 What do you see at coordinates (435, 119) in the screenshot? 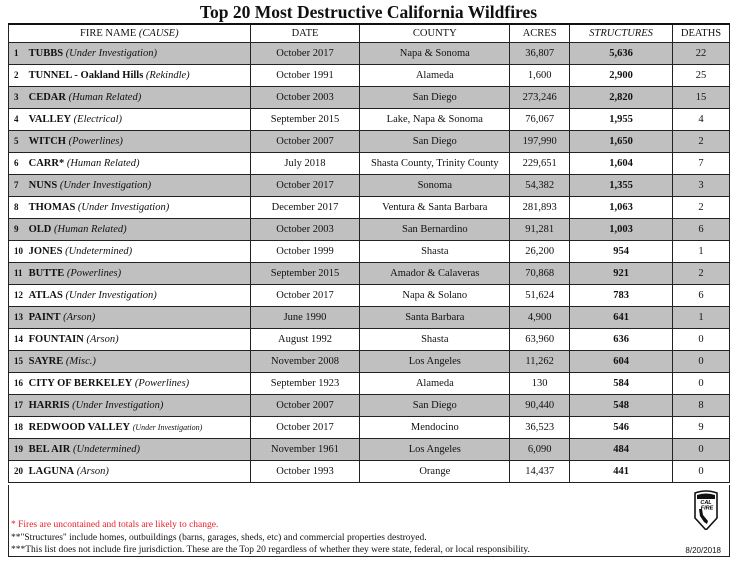
I see `county-cell: Lake, Napa & Sonoma` at bounding box center [435, 119].